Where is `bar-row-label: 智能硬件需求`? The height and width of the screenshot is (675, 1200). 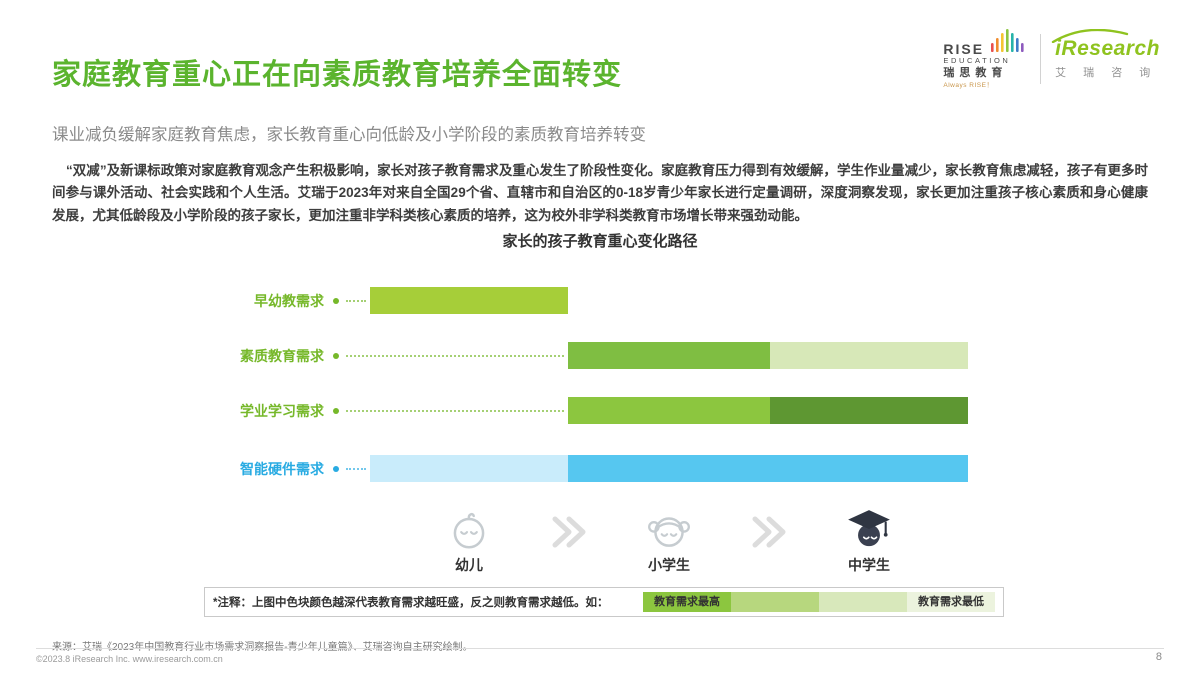 bar-row-label: 智能硬件需求 is located at coordinates (282, 469).